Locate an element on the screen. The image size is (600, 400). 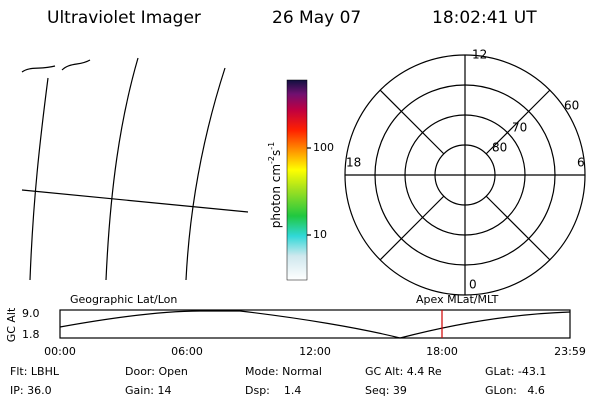
cb-label-text: photon cm is located at coordinates (276, 196).